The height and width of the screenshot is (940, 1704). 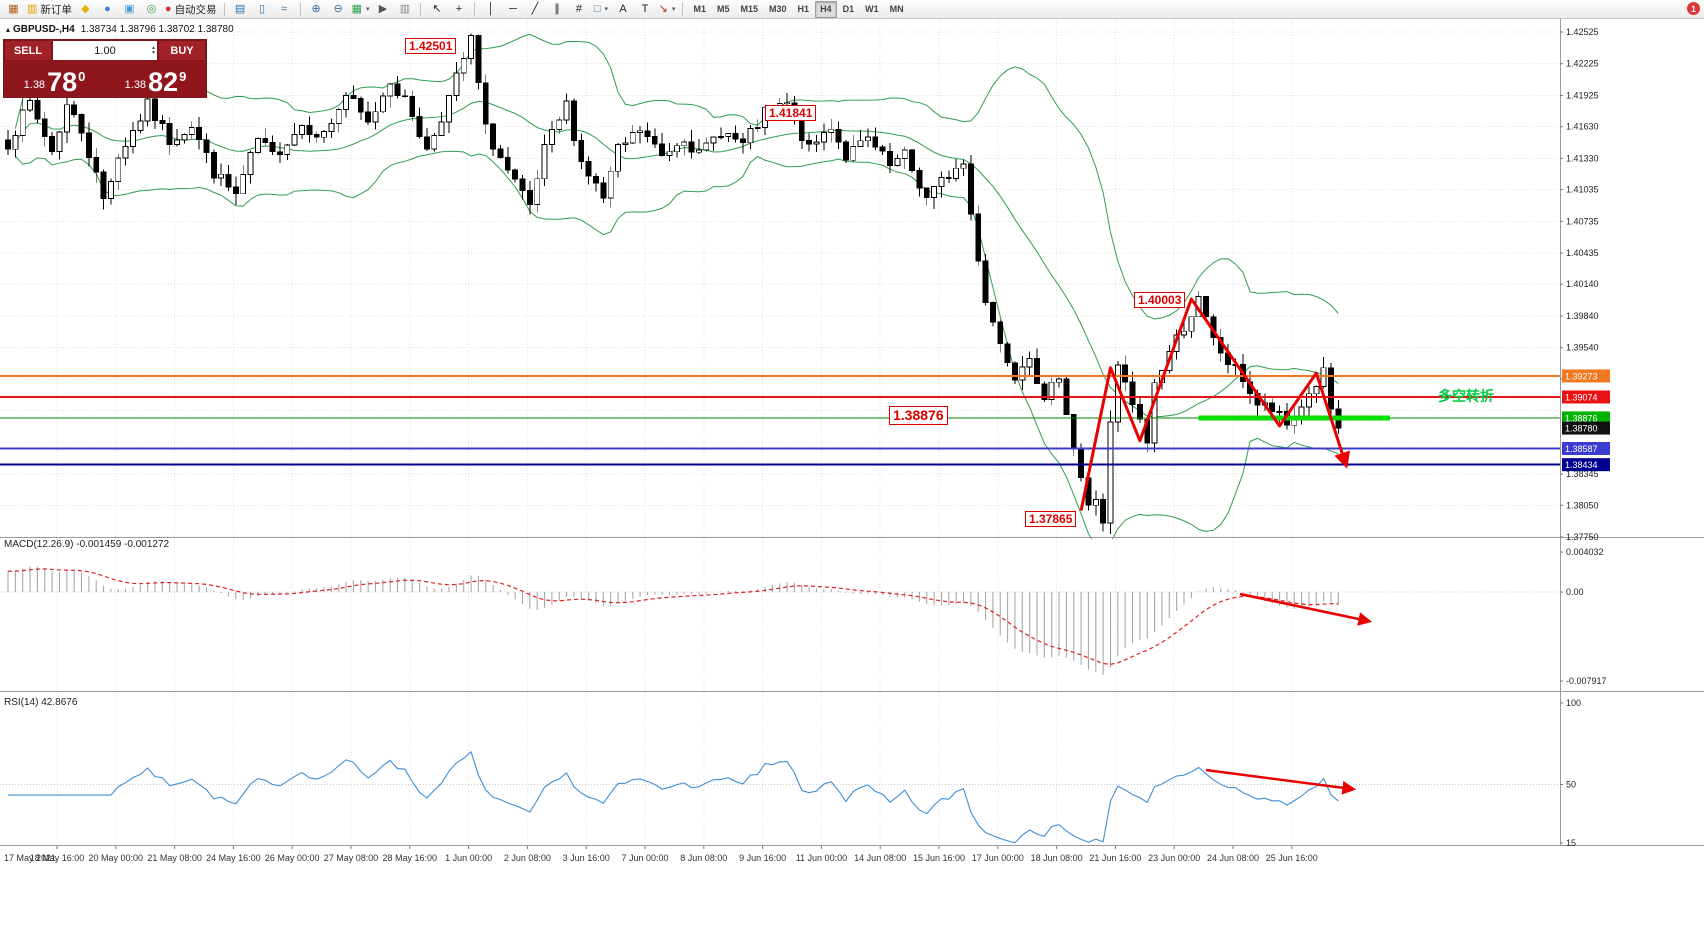 What do you see at coordinates (896, 9) in the screenshot?
I see `tf-mn-button: MN` at bounding box center [896, 9].